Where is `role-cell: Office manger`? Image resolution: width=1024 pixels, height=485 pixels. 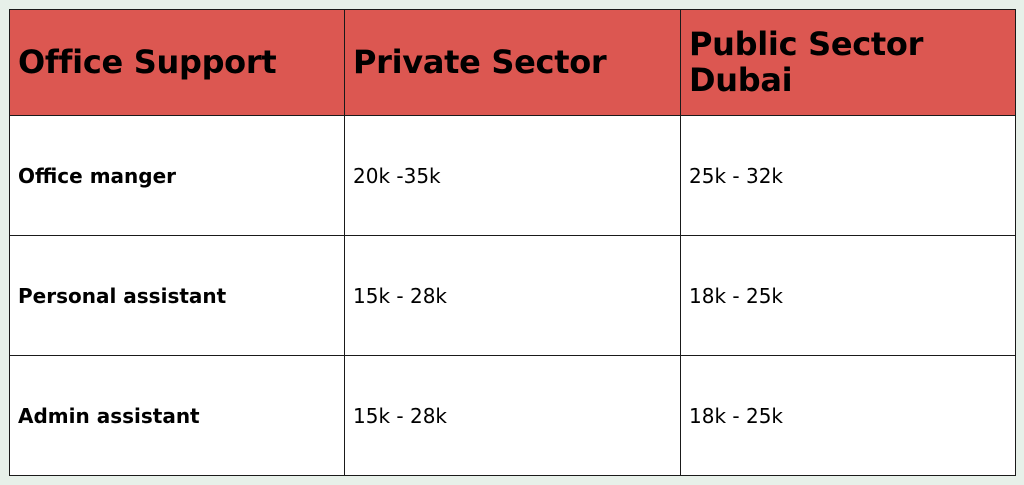 role-cell: Office manger is located at coordinates (177, 175).